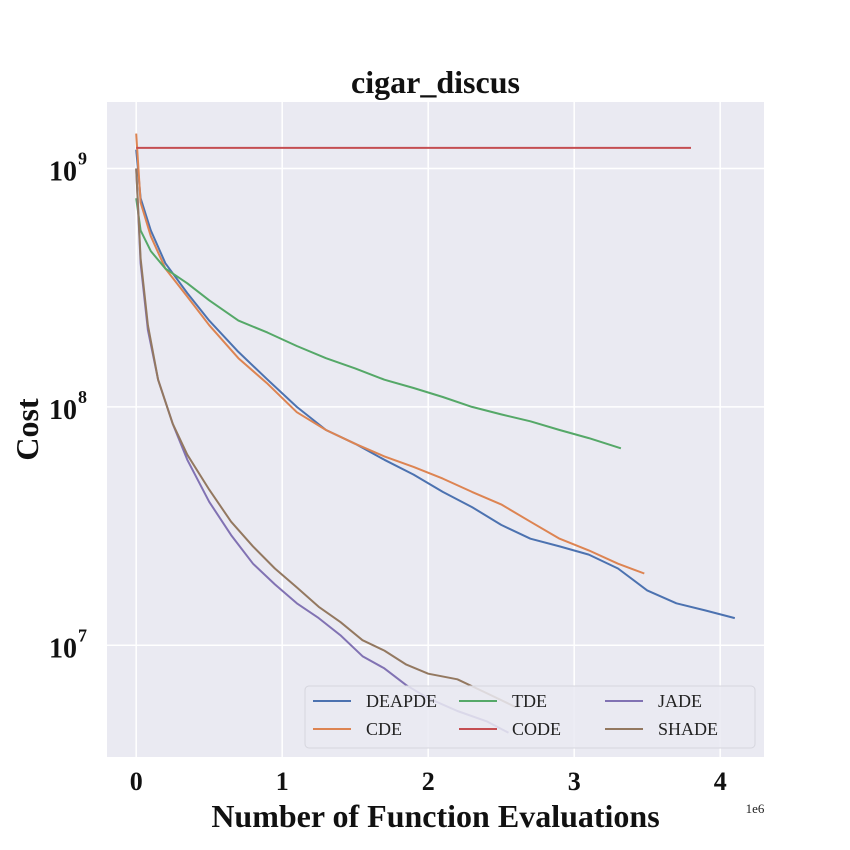 This screenshot has width=850, height=850. What do you see at coordinates (755, 808) in the screenshot?
I see `x-axis-offset-label: 1e6` at bounding box center [755, 808].